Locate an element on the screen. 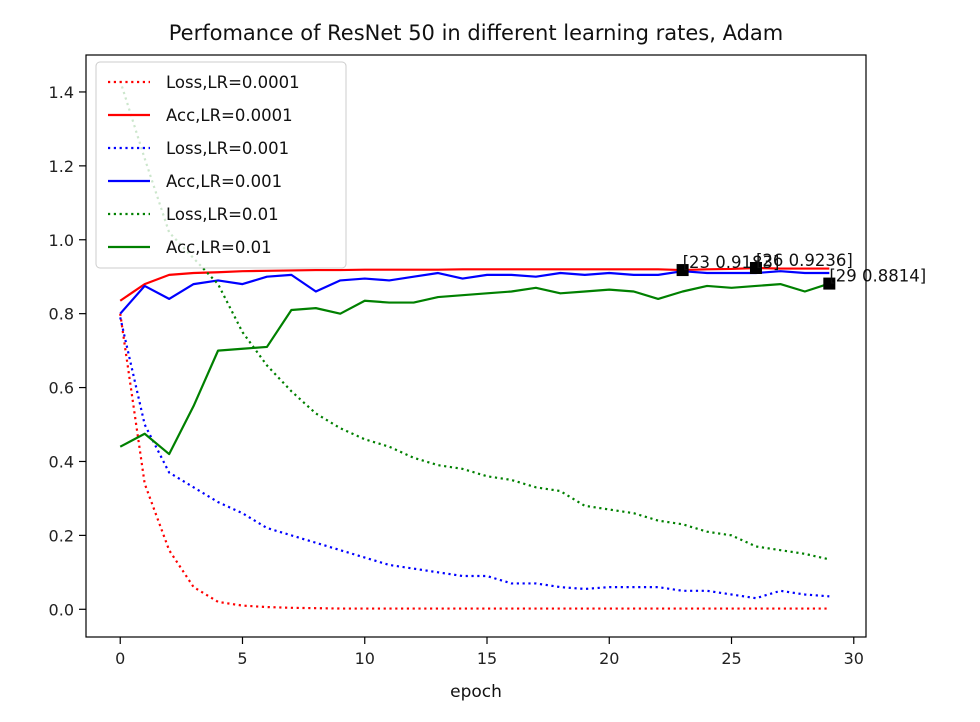  x-tick-label: 30 is located at coordinates (854, 658).